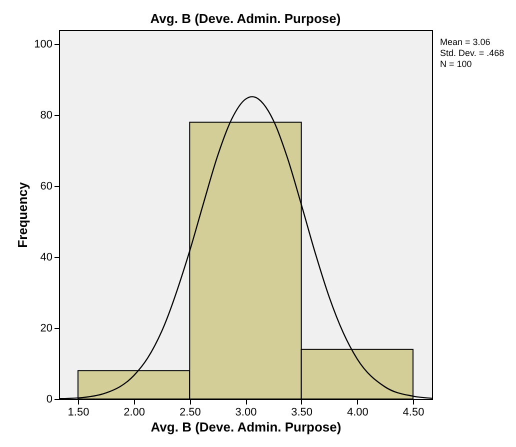 This screenshot has width=516, height=447. I want to click on y-tick-label: 0, so click(49, 400).